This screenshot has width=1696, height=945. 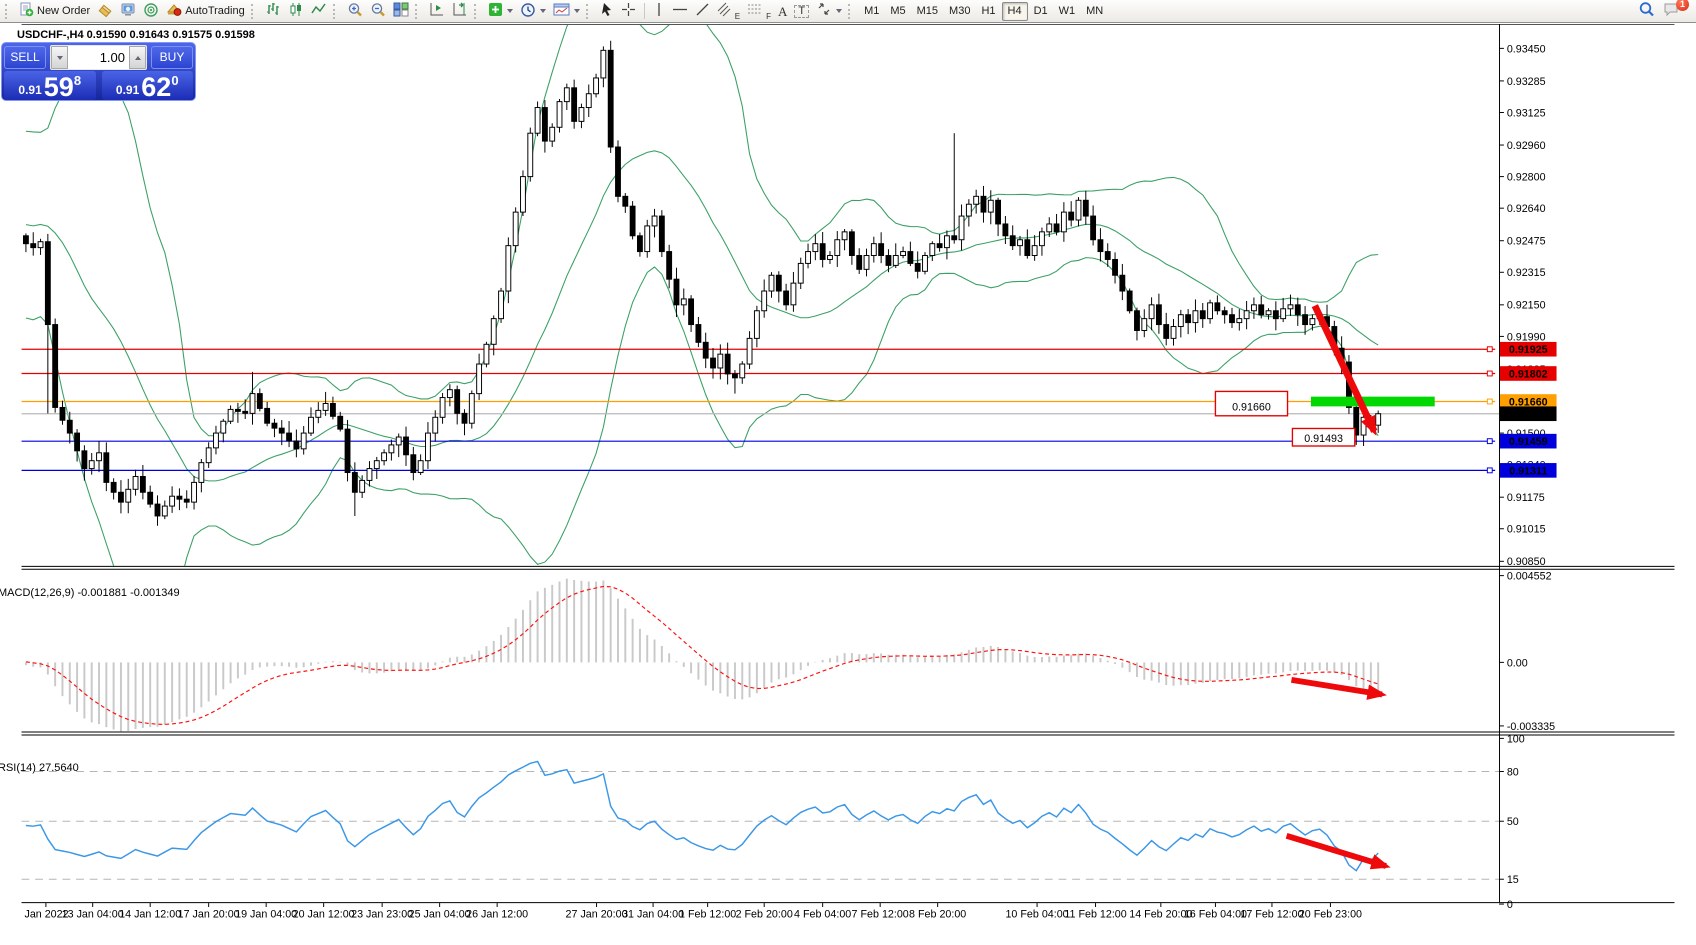 I want to click on trendline-icon, so click(x=702, y=11).